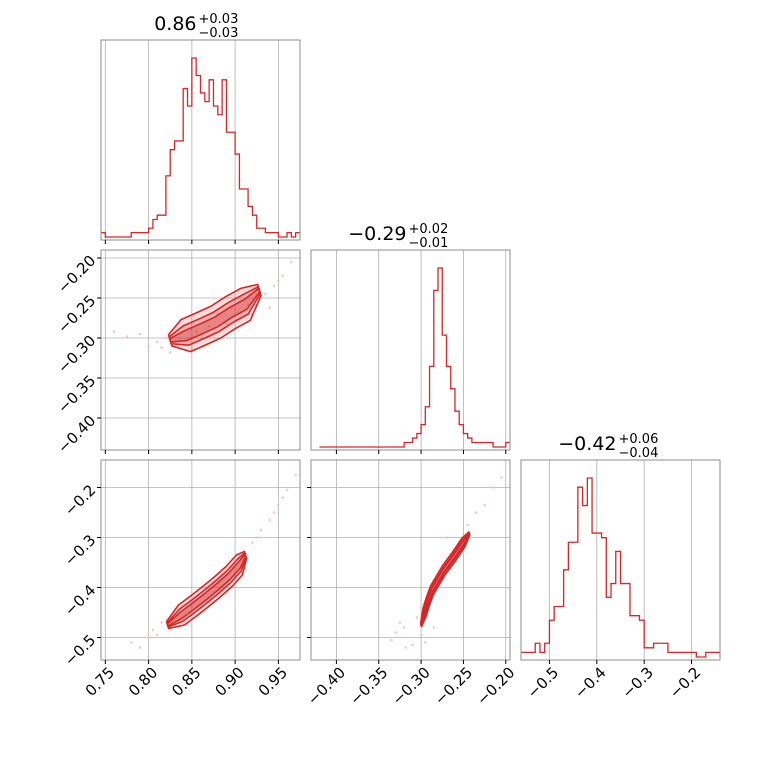 The image size is (760, 760). Describe the element at coordinates (639, 439) in the screenshot. I see `title-param-3-upper: +0.06` at that location.